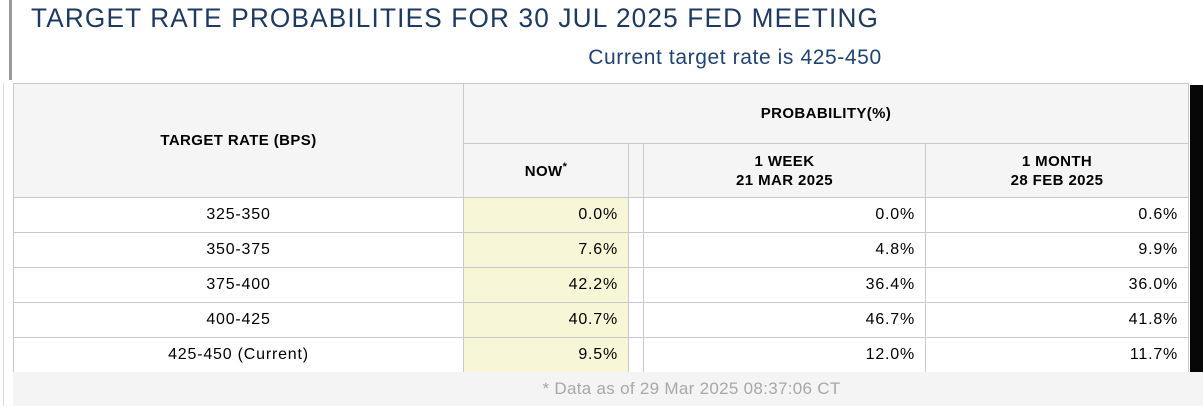 The height and width of the screenshot is (406, 1203). I want to click on table-row: 425-450 (Current) 9.5% 12.0% 11.7%, so click(601, 355).